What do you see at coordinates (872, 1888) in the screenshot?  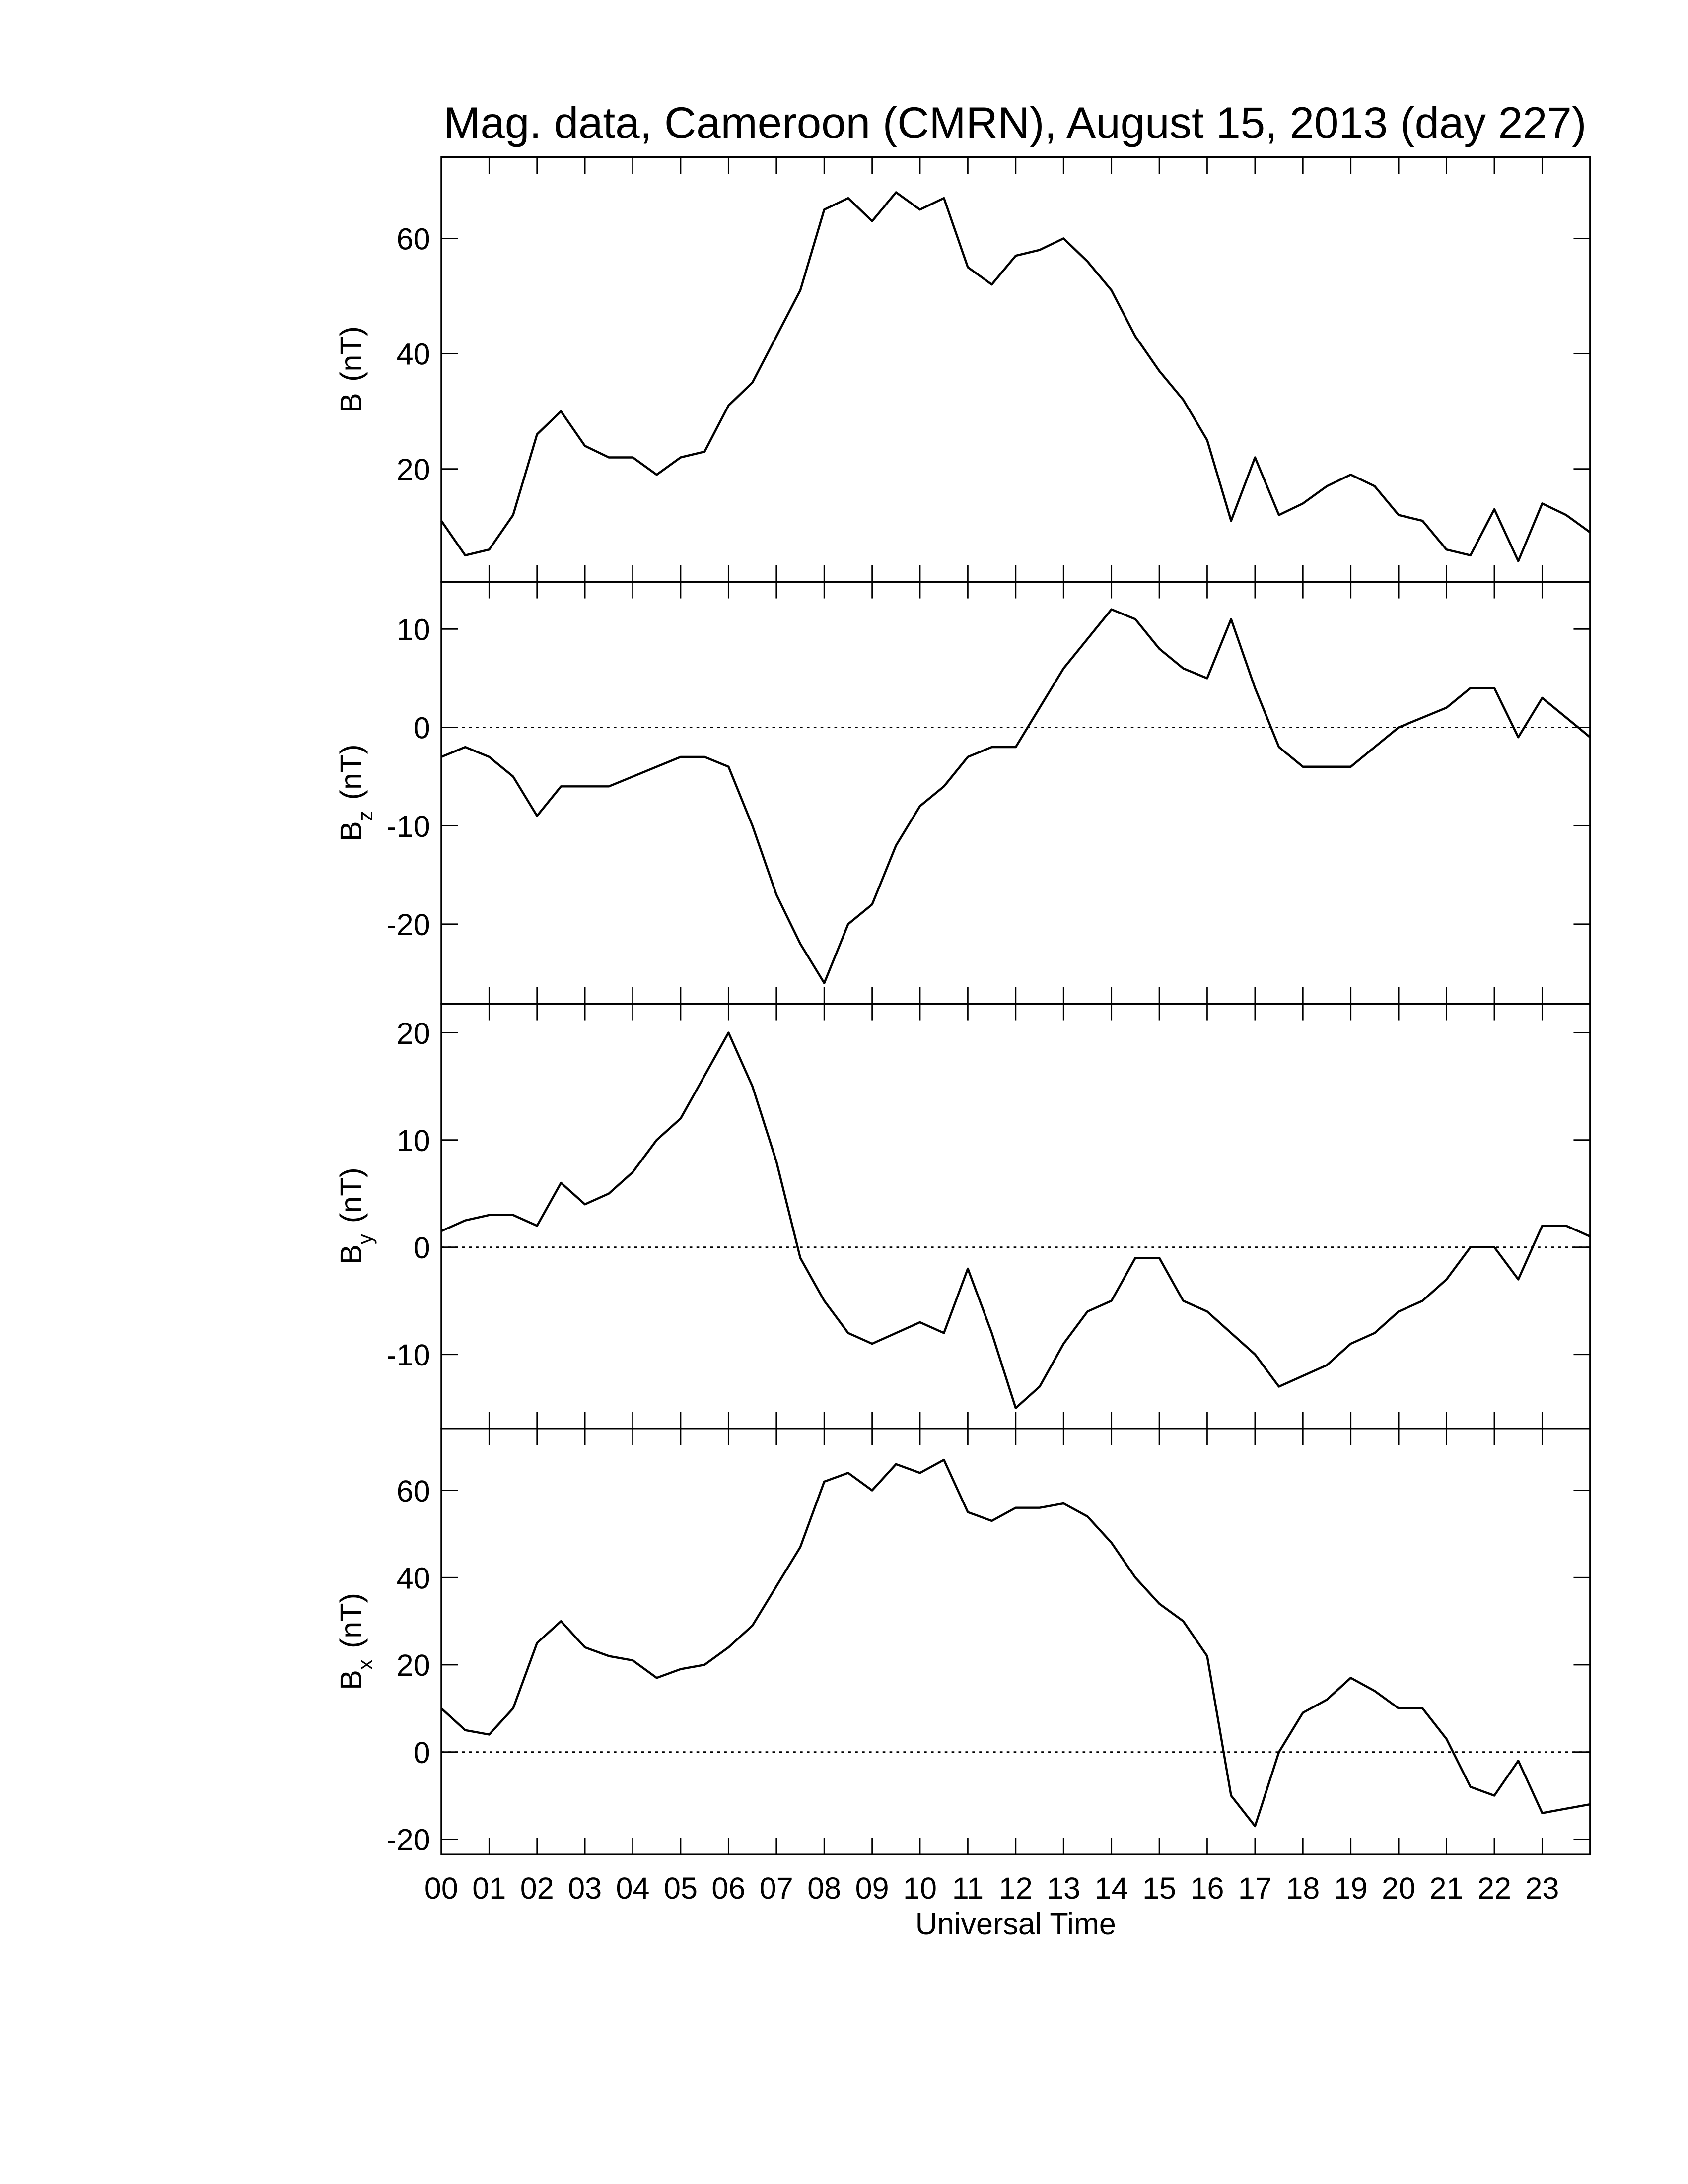 I see `x-tick-label: 09` at bounding box center [872, 1888].